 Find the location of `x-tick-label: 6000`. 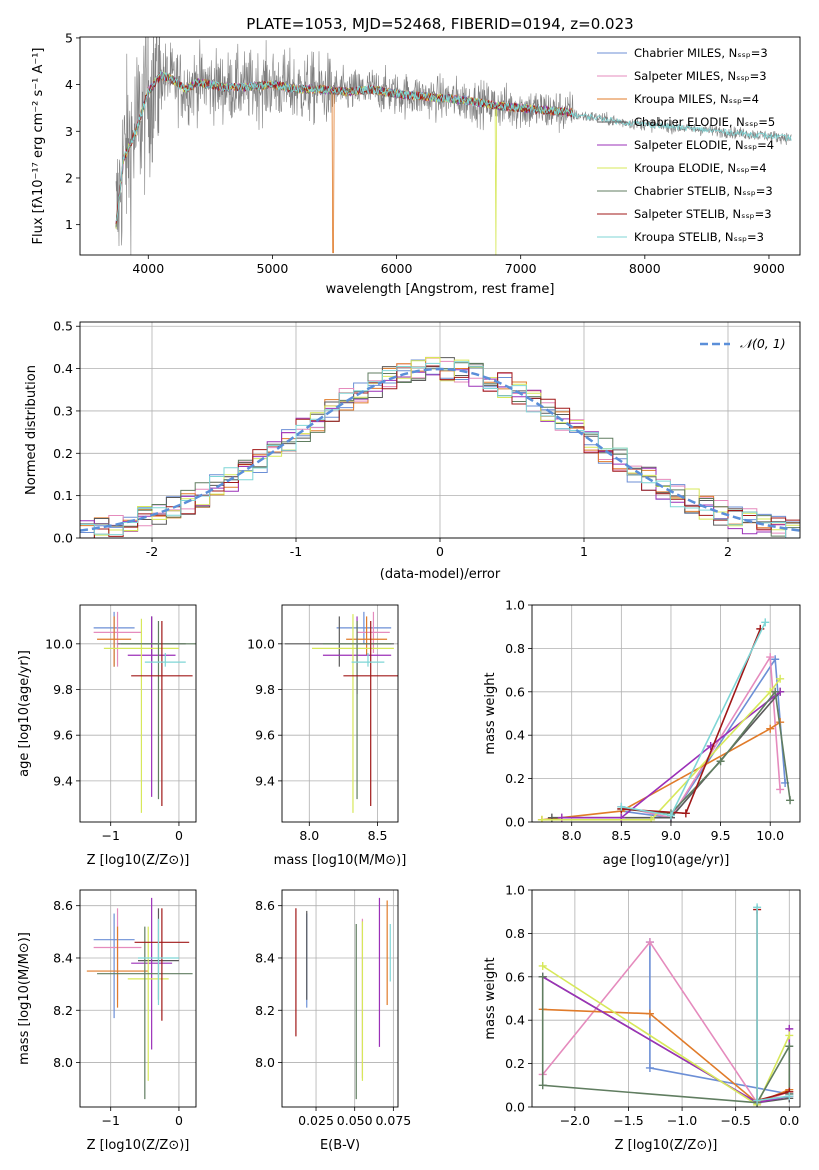

x-tick-label: 6000 is located at coordinates (397, 268).